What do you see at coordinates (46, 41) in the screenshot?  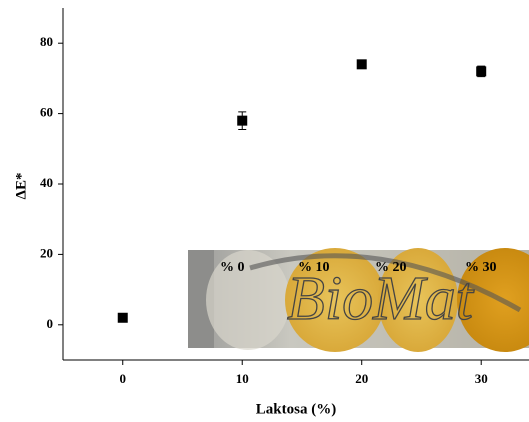 I see `y-tick-label: 80` at bounding box center [46, 41].